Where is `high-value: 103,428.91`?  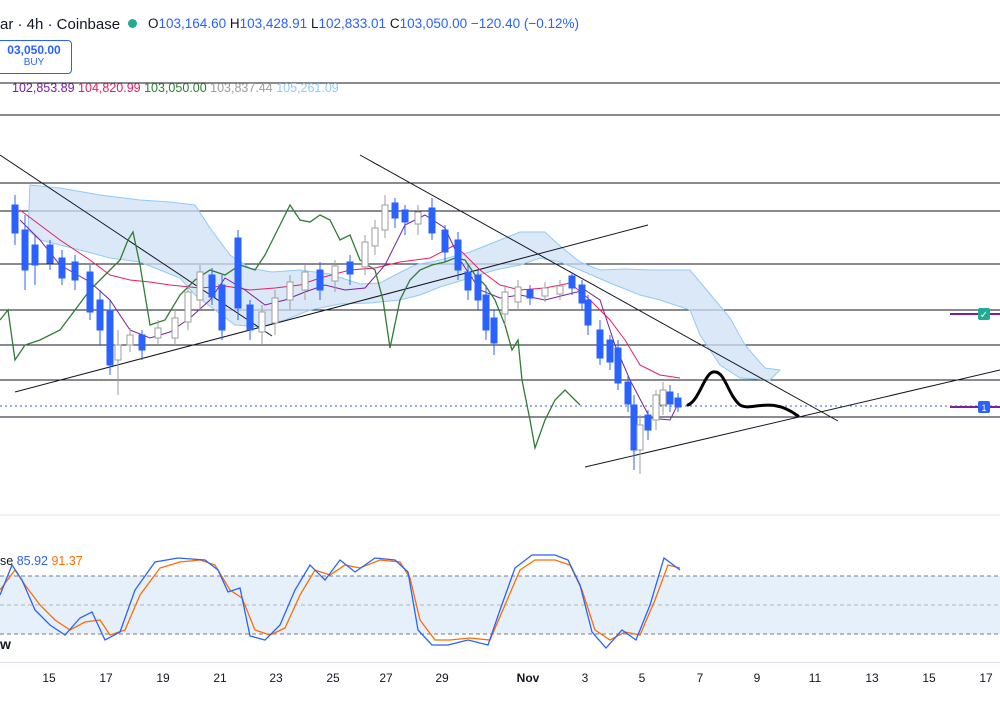
high-value: 103,428.91 is located at coordinates (273, 23).